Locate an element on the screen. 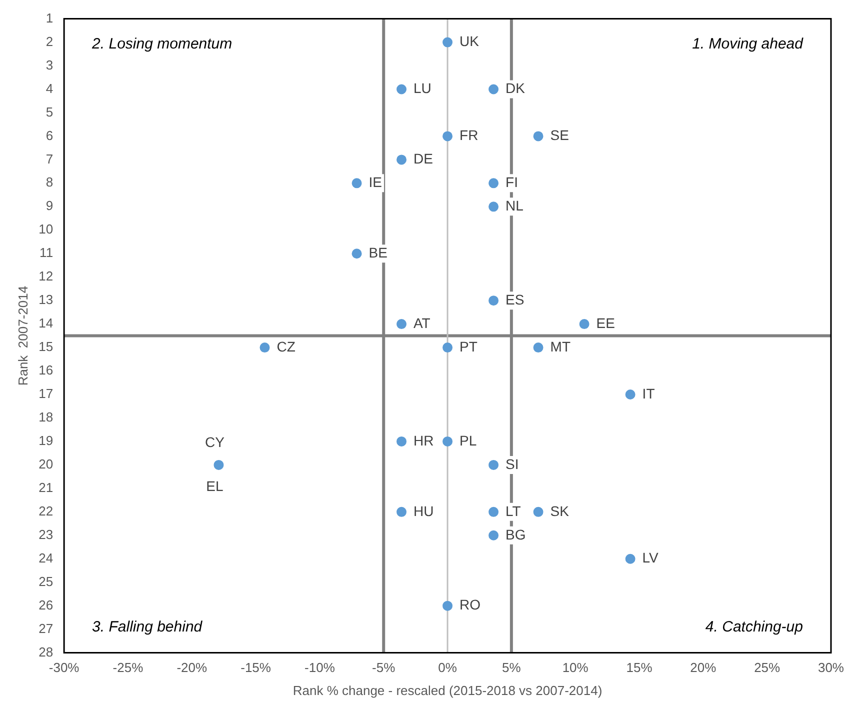 The width and height of the screenshot is (855, 715). annotation: PL is located at coordinates (468, 440).